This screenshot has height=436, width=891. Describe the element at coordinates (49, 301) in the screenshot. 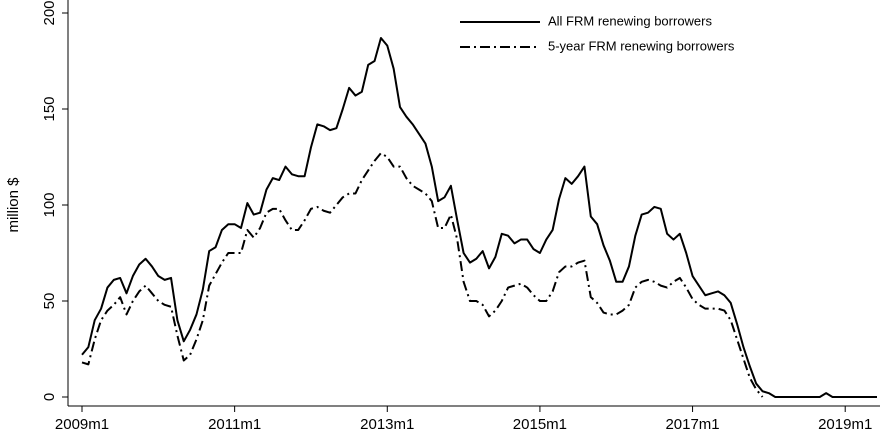

I see `y-tick-label: 50` at that location.